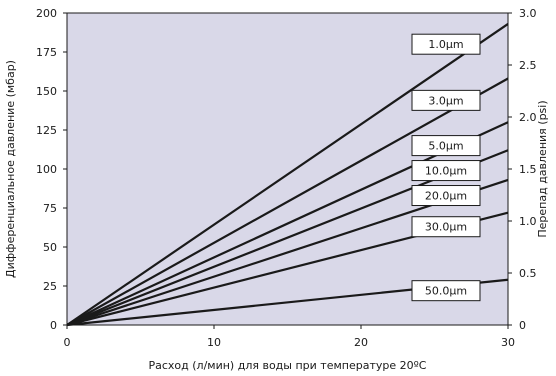 The image size is (556, 376). I want to click on y-tick-label: 150, so click(46, 91).